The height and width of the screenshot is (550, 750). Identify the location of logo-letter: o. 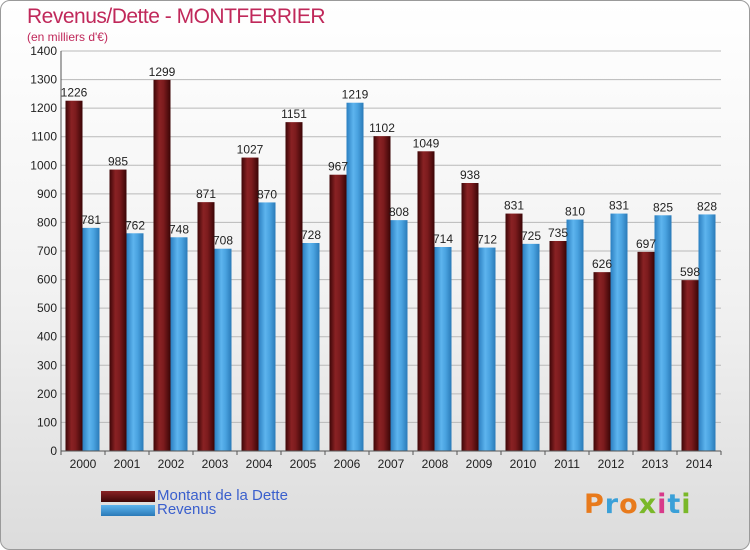
(629, 504).